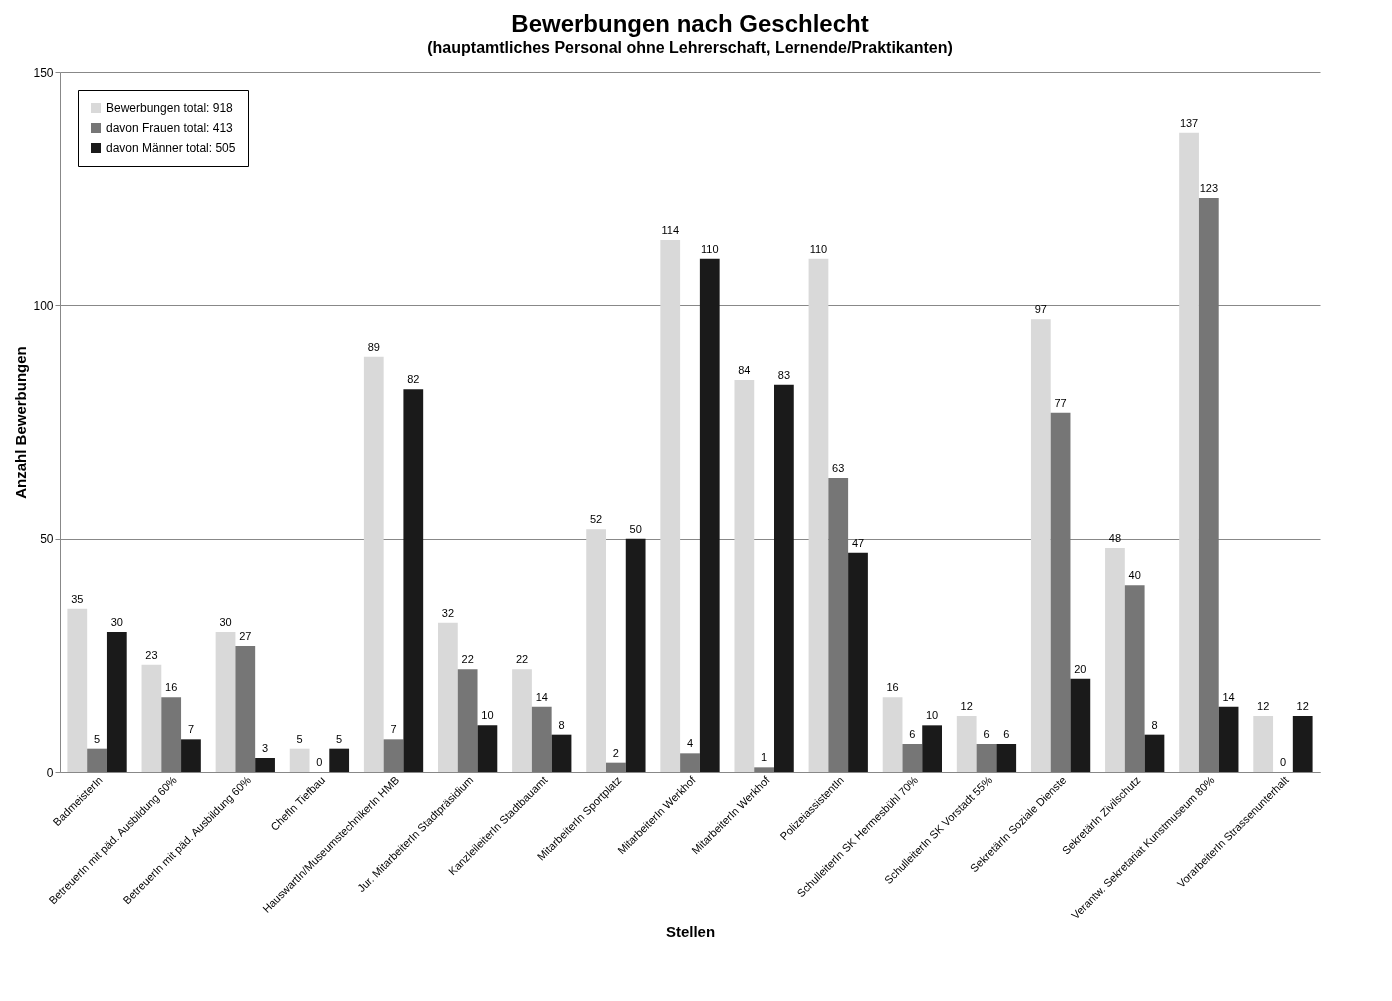 This screenshot has width=1392, height=1001. What do you see at coordinates (635, 528) in the screenshot?
I see `data-label: 50` at bounding box center [635, 528].